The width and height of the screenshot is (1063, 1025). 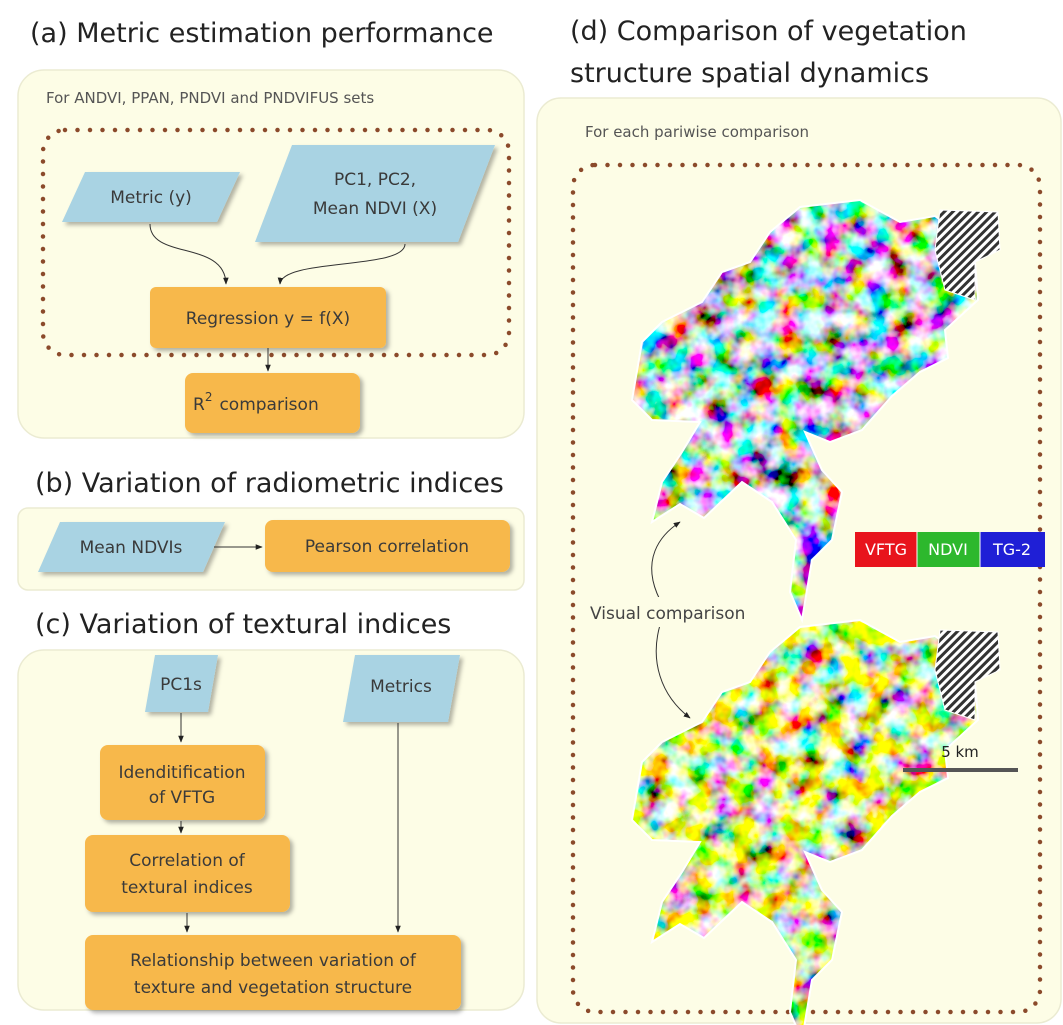 What do you see at coordinates (210, 98) in the screenshot?
I see `panel-a-note: For ANDVI, PPAN, PNDVI and PNDVIFUS sets` at bounding box center [210, 98].